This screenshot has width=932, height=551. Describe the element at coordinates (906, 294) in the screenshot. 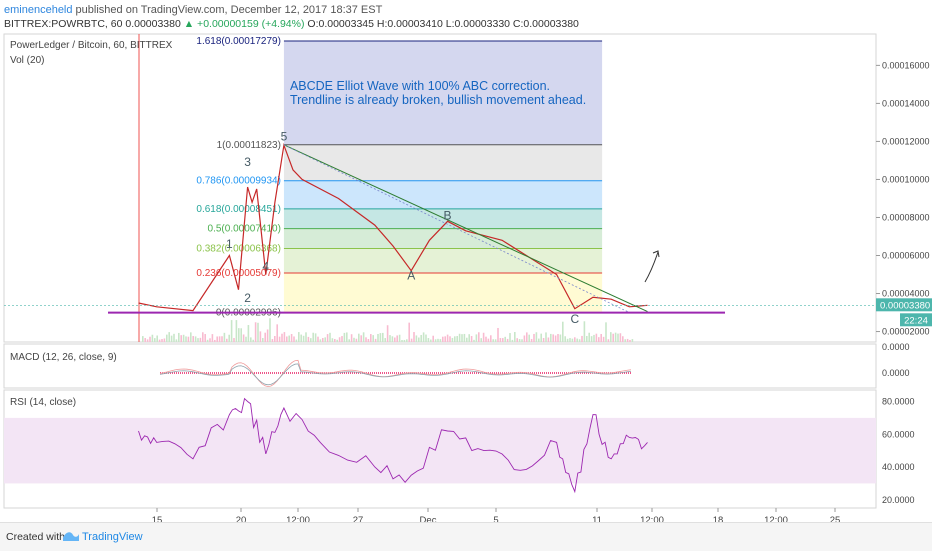

I see `price-tick-label: 0.00004000` at that location.